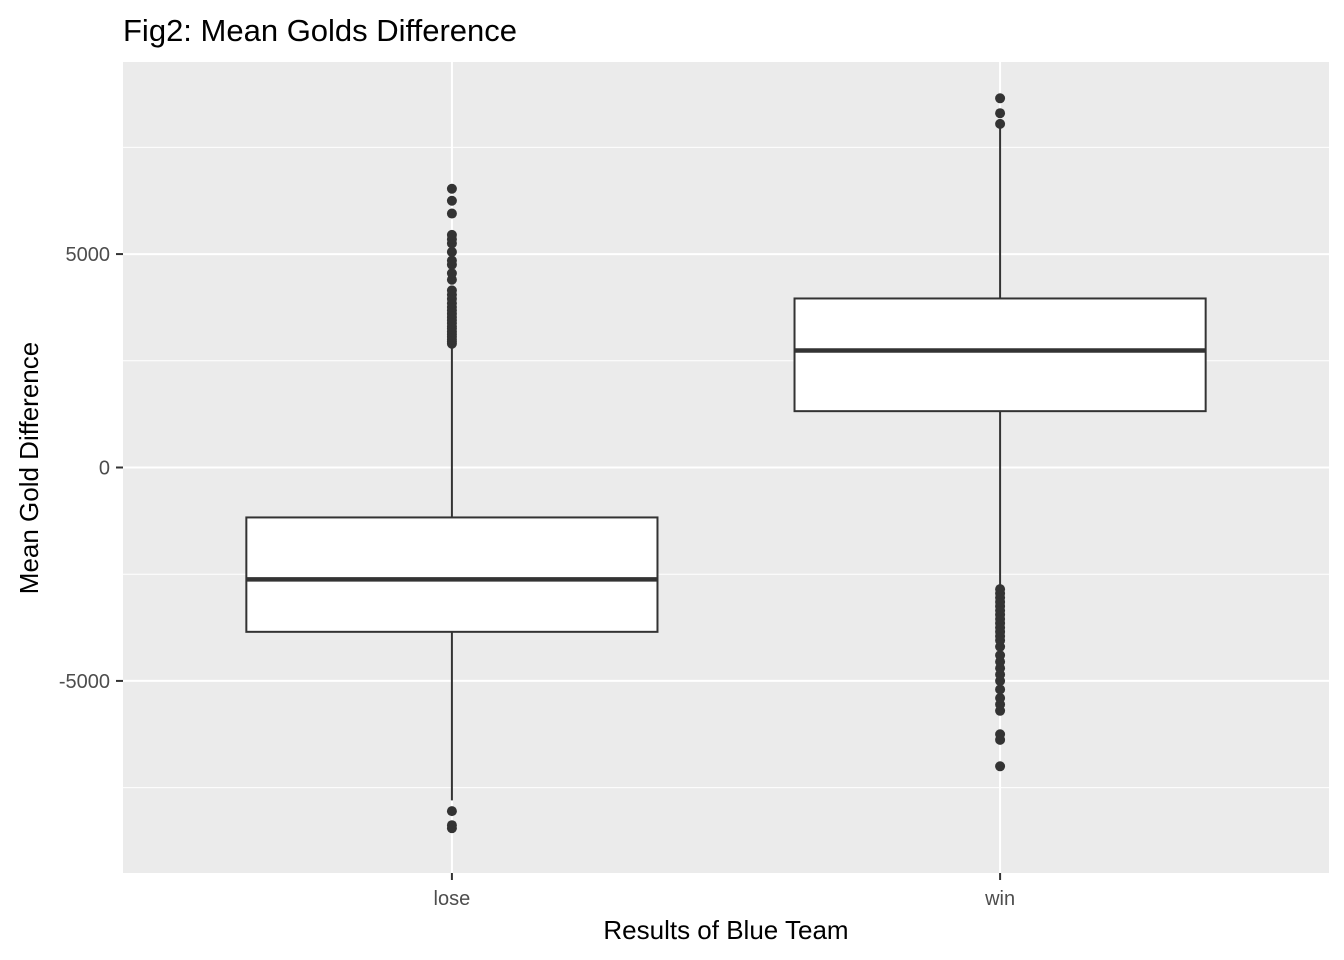 This screenshot has width=1344, height=960. I want to click on y-tick-label: -5000, so click(84, 682).